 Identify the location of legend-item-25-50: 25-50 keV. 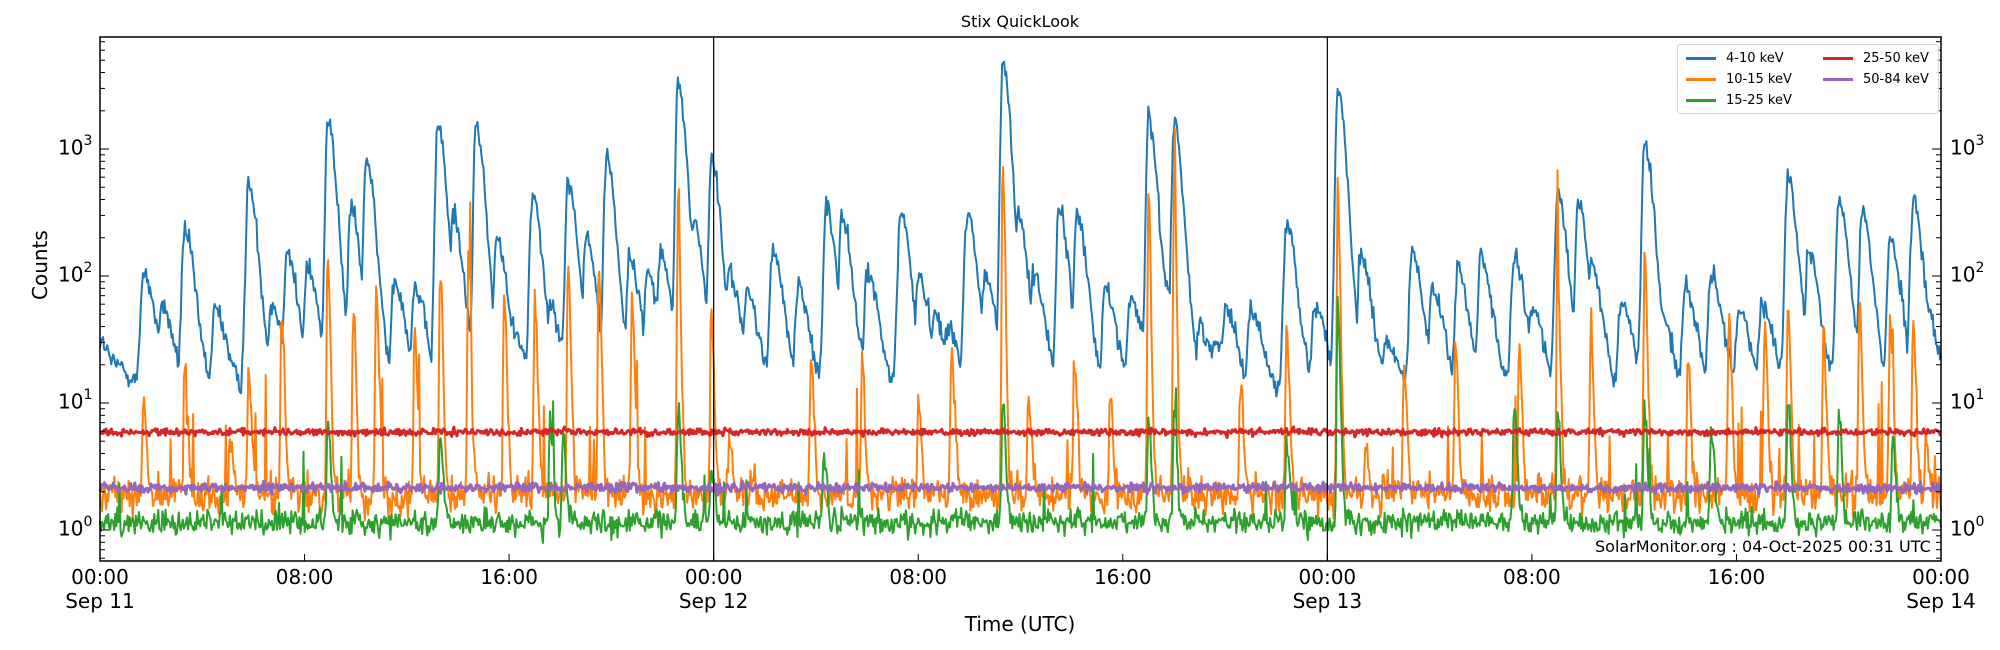
(1876, 58).